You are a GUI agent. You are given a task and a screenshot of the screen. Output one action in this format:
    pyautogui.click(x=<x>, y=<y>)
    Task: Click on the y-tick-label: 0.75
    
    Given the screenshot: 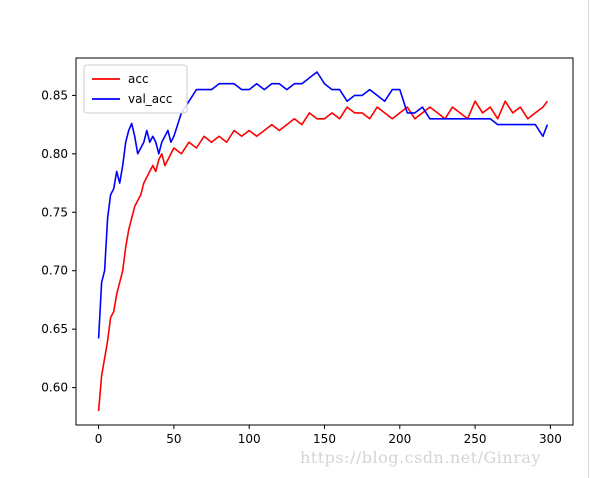 What is the action you would take?
    pyautogui.click(x=54, y=212)
    